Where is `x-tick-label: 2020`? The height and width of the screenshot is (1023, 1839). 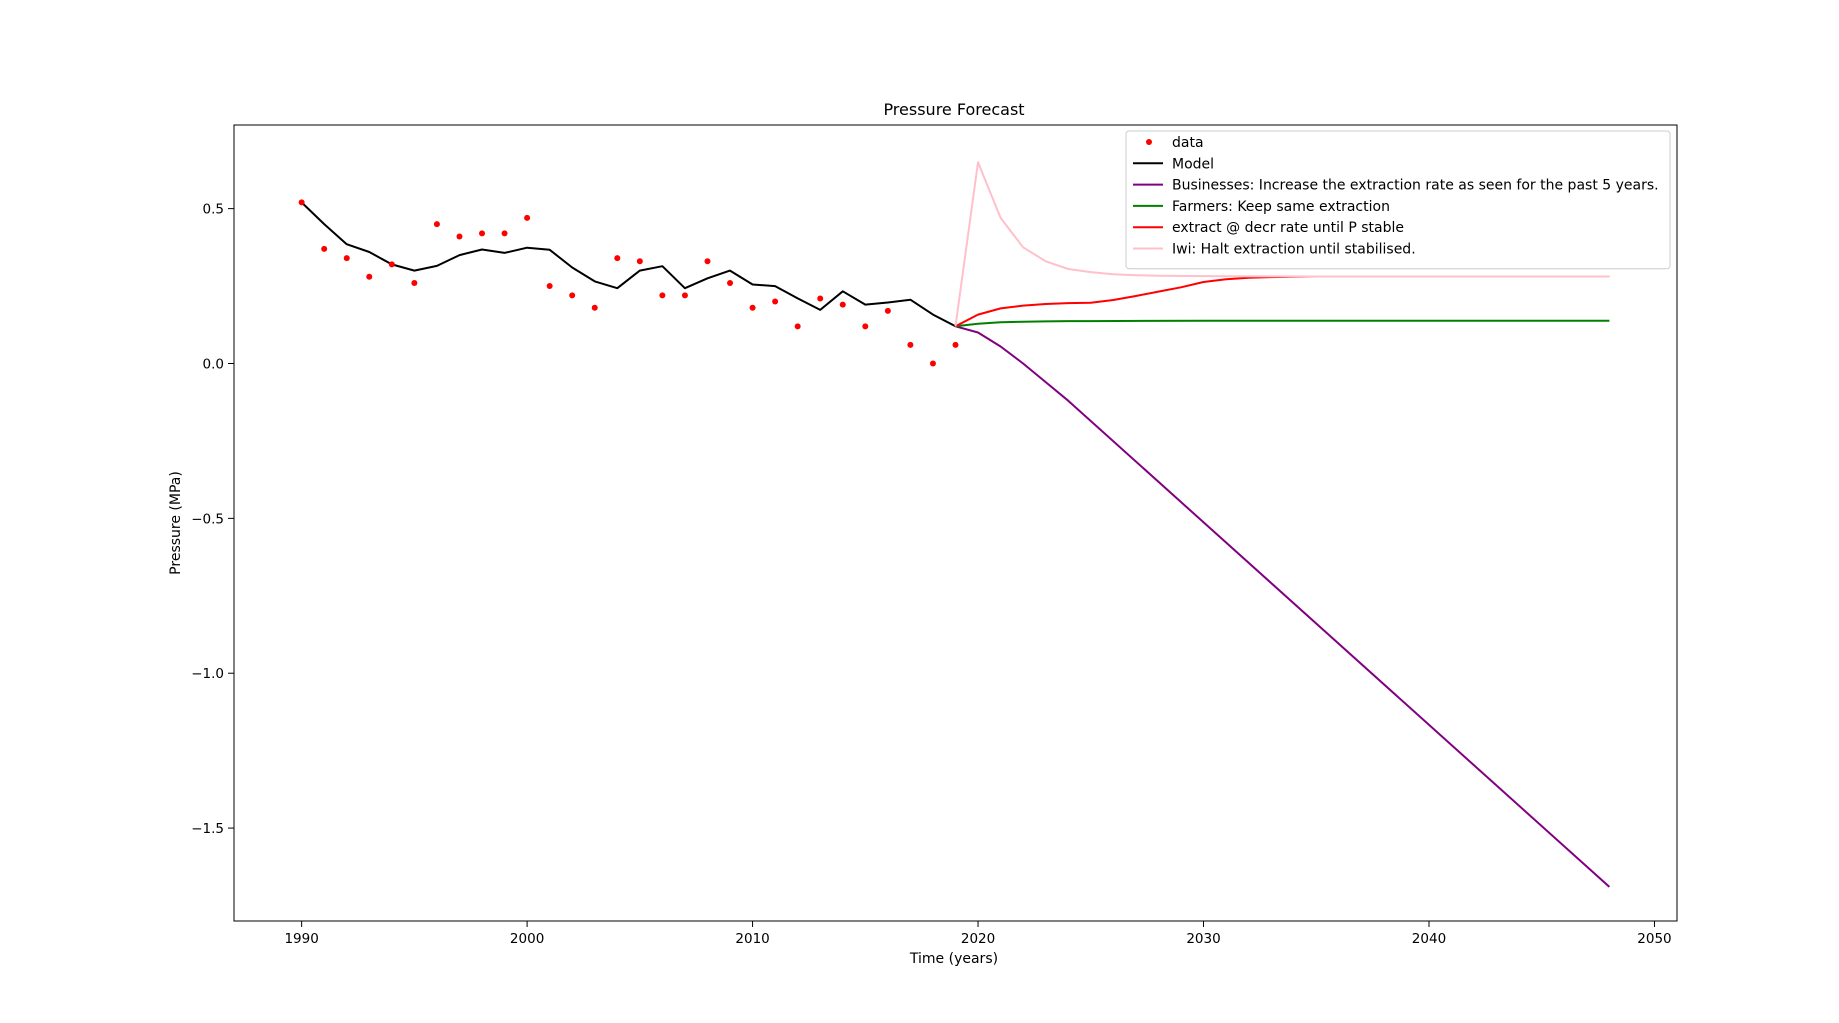 x-tick-label: 2020 is located at coordinates (978, 939).